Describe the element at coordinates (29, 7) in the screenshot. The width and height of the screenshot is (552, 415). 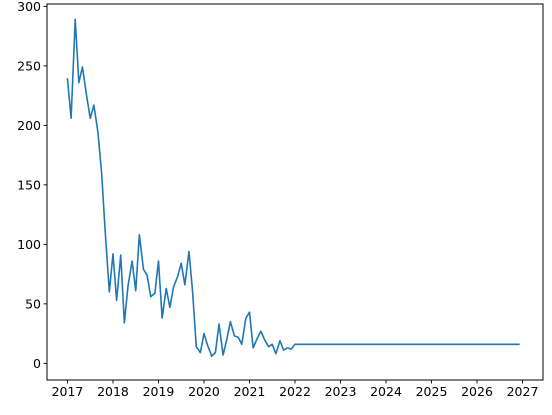
I see `y-tick-label: 300` at that location.